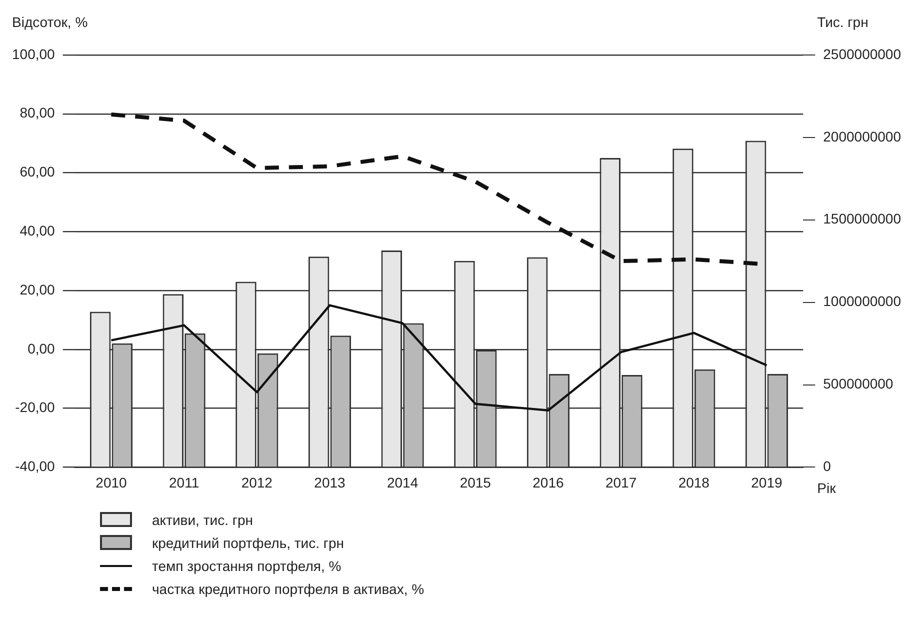 The image size is (919, 625). Describe the element at coordinates (548, 482) in the screenshot. I see `x-tick-label: 2016` at that location.